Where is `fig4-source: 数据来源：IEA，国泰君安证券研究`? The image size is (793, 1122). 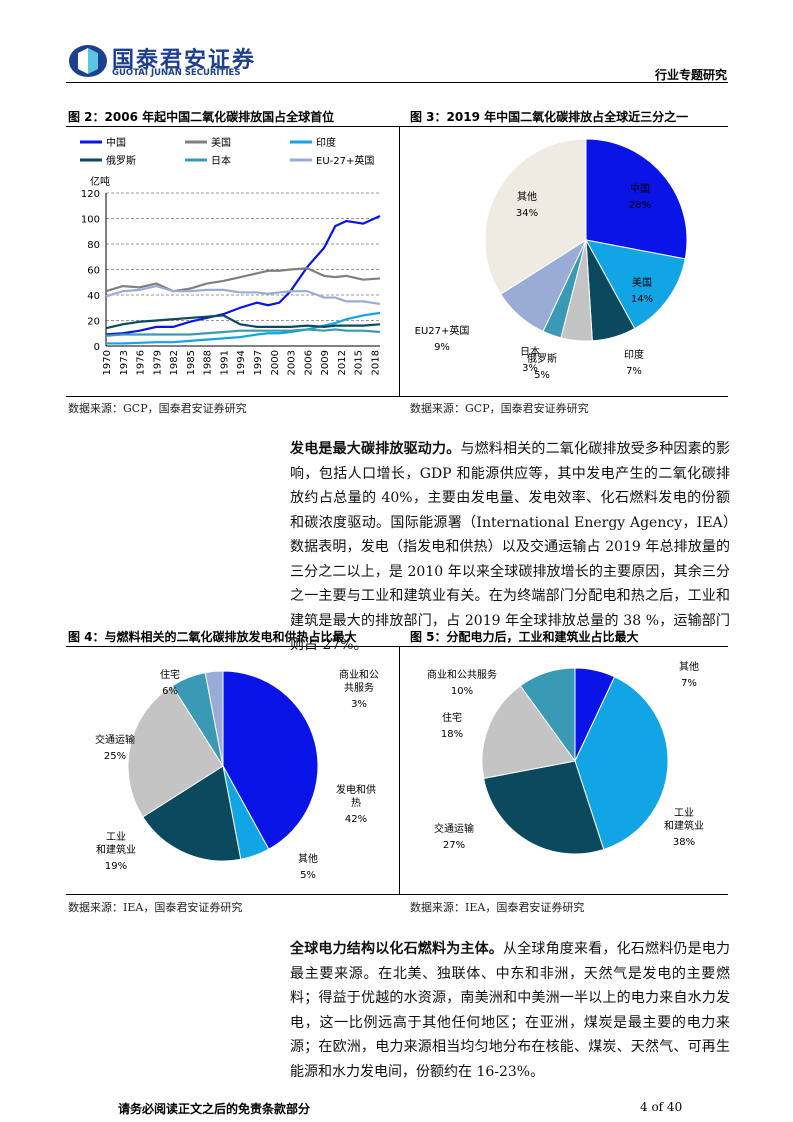 fig4-source: 数据来源：IEA，国泰君安证券研究 is located at coordinates (155, 907).